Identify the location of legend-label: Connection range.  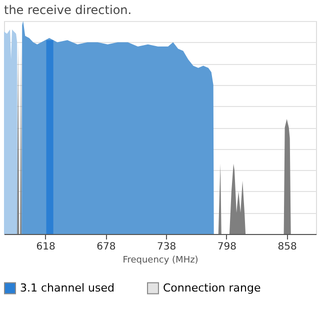
(212, 287).